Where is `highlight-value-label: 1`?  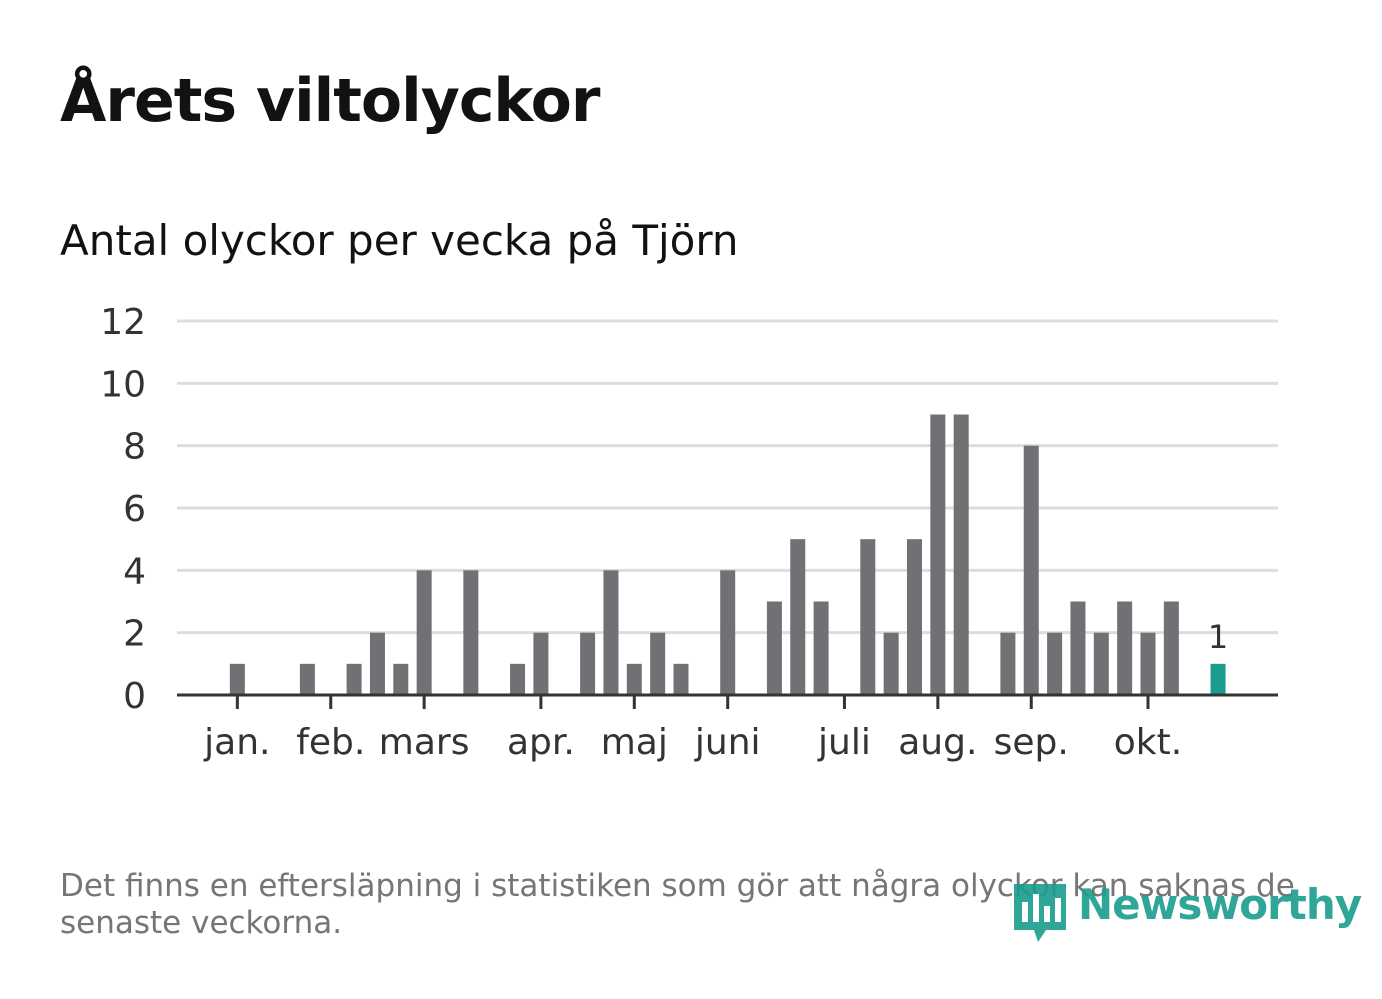
highlight-value-label: 1 is located at coordinates (1218, 637).